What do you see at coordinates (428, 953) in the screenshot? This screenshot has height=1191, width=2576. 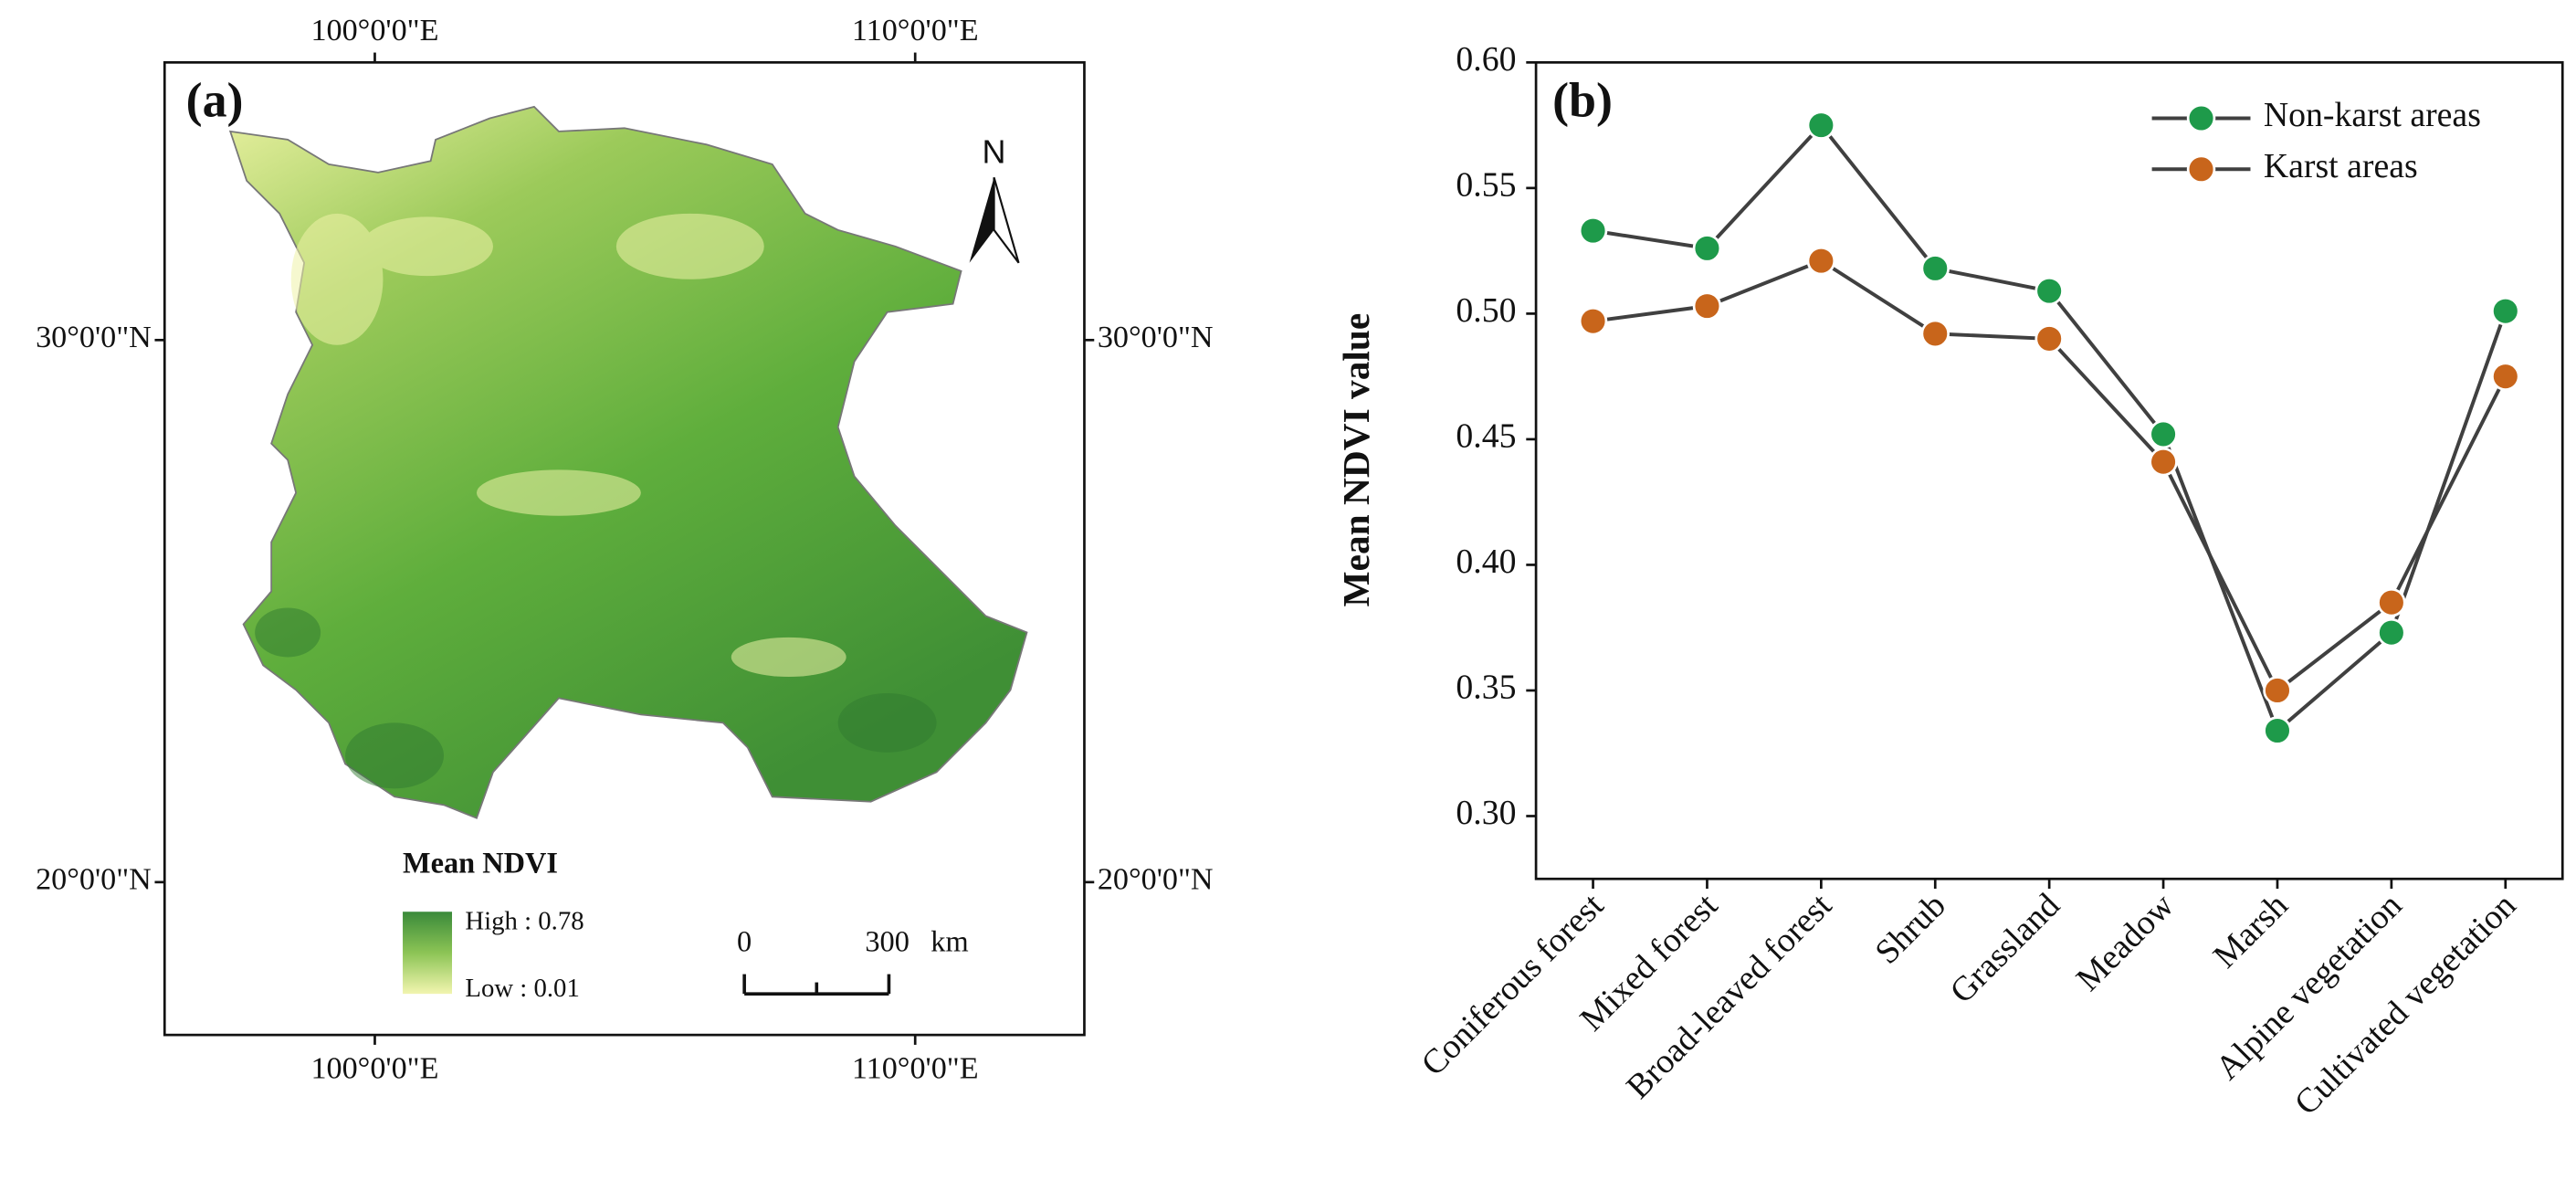 I see `legend-ramp` at bounding box center [428, 953].